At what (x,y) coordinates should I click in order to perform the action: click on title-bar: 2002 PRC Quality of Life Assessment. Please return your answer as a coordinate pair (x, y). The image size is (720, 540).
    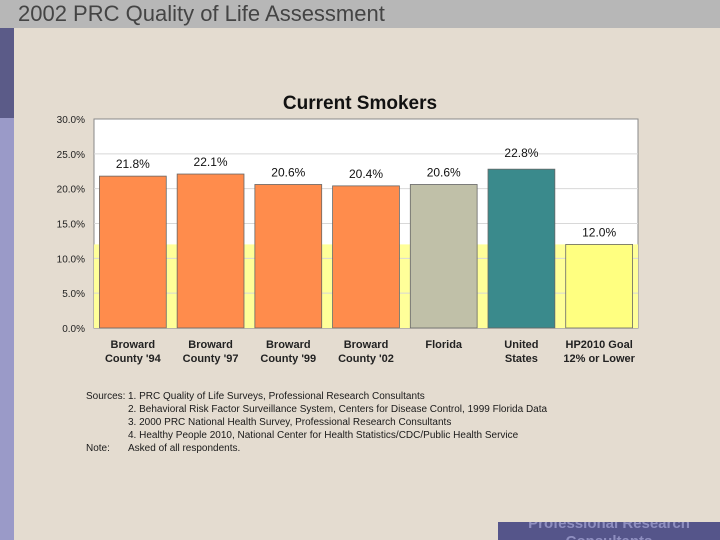
    Looking at the image, I should click on (360, 14).